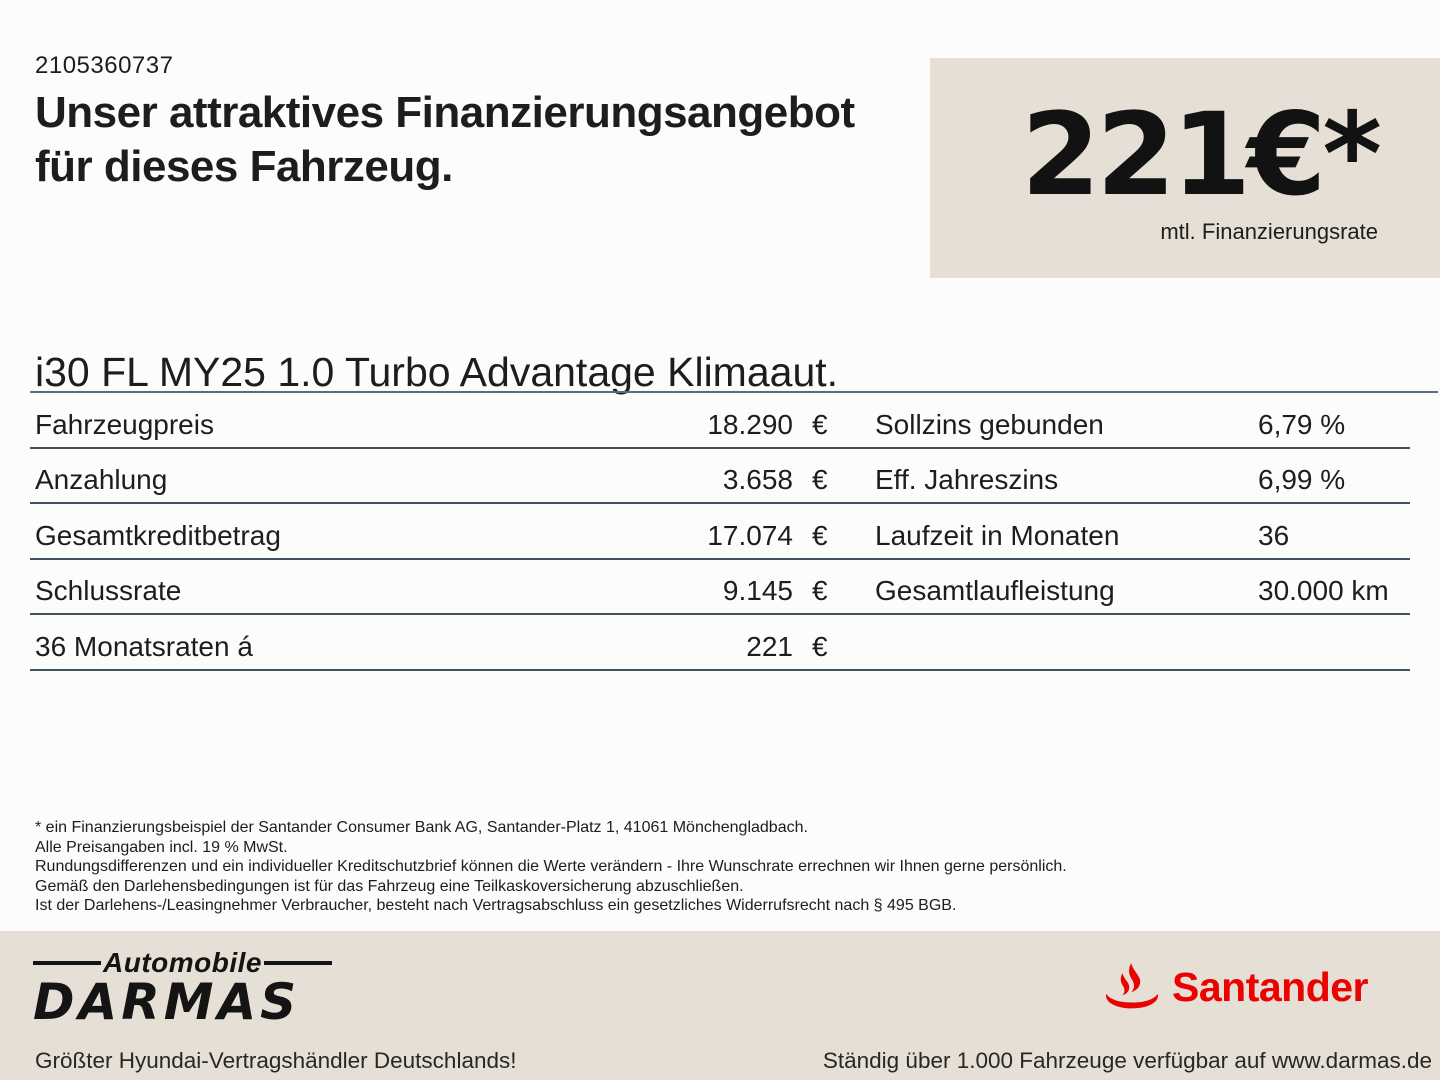 This screenshot has height=1080, width=1440. Describe the element at coordinates (1302, 424) in the screenshot. I see `row-value: 6,79 %` at that location.